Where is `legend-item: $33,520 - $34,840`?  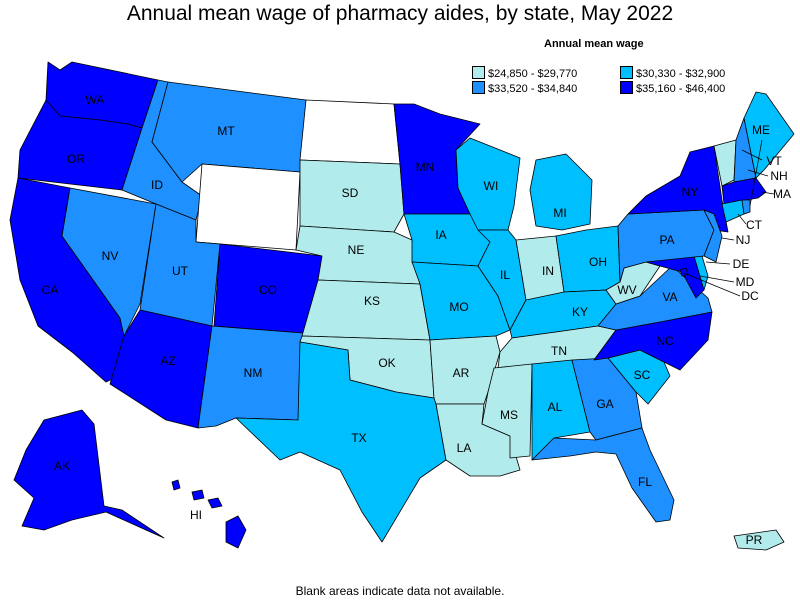
legend-item: $33,520 - $34,840 is located at coordinates (524, 88).